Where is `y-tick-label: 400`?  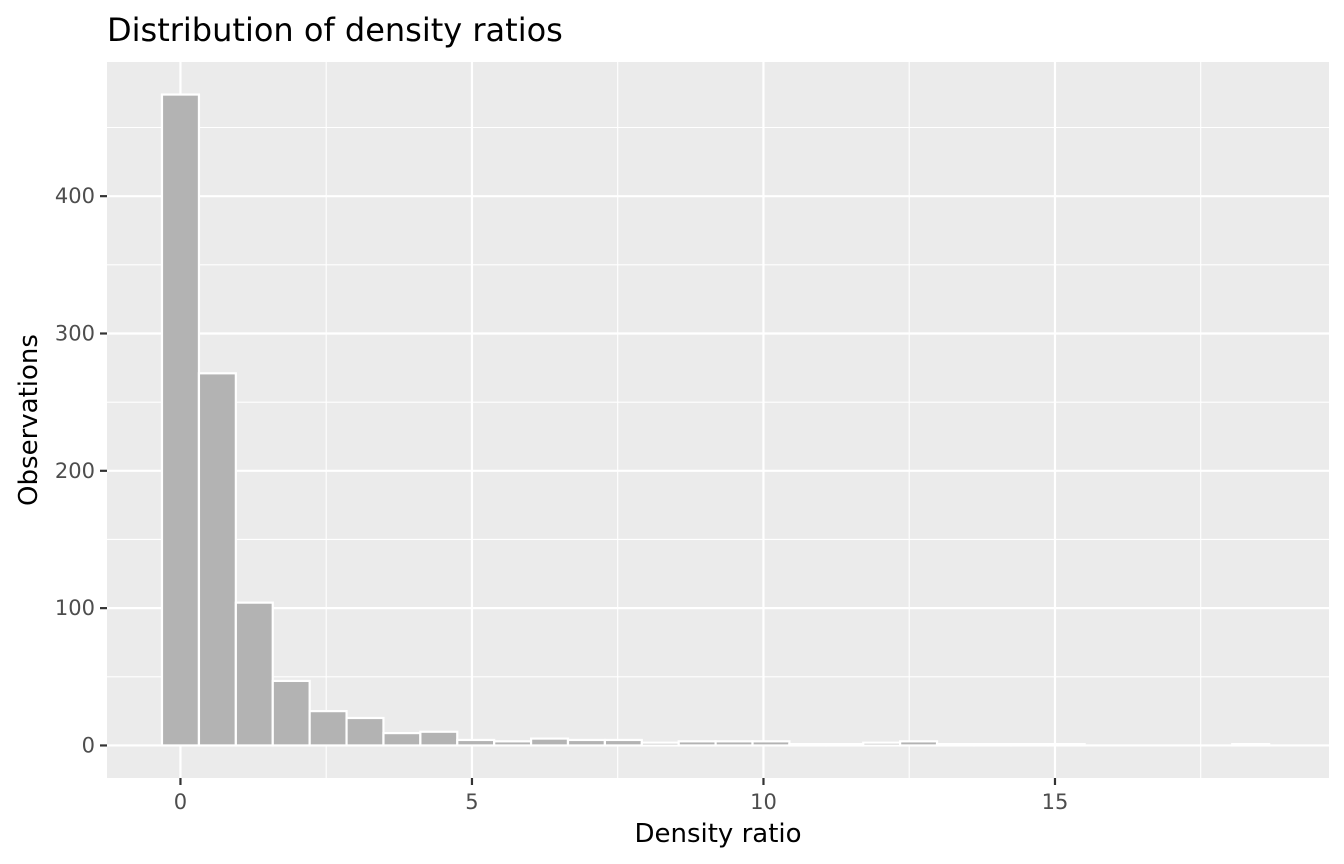 y-tick-label: 400 is located at coordinates (75, 196).